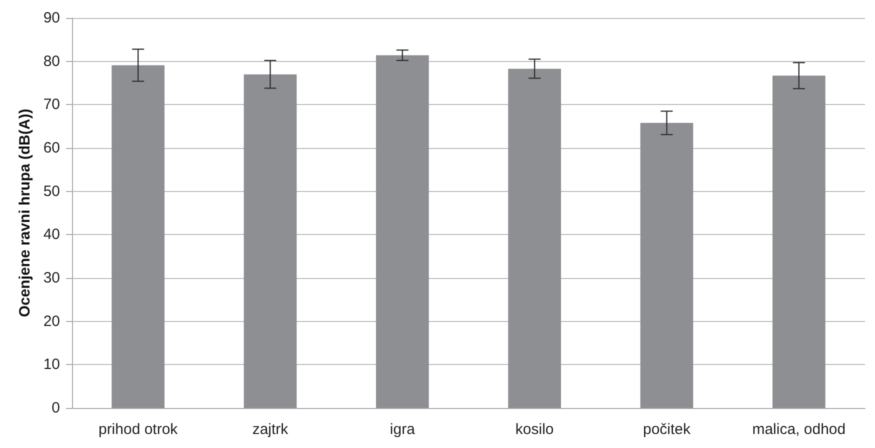 The image size is (875, 448). I want to click on y-tick-label: 60, so click(51, 148).